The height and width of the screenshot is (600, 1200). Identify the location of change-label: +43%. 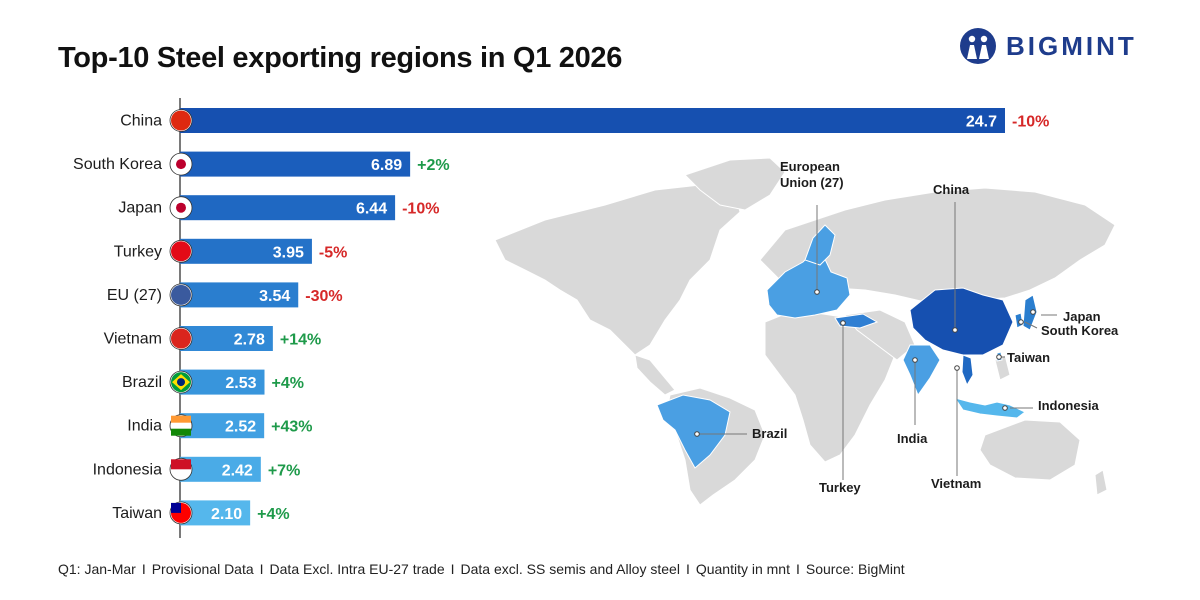
(291, 427).